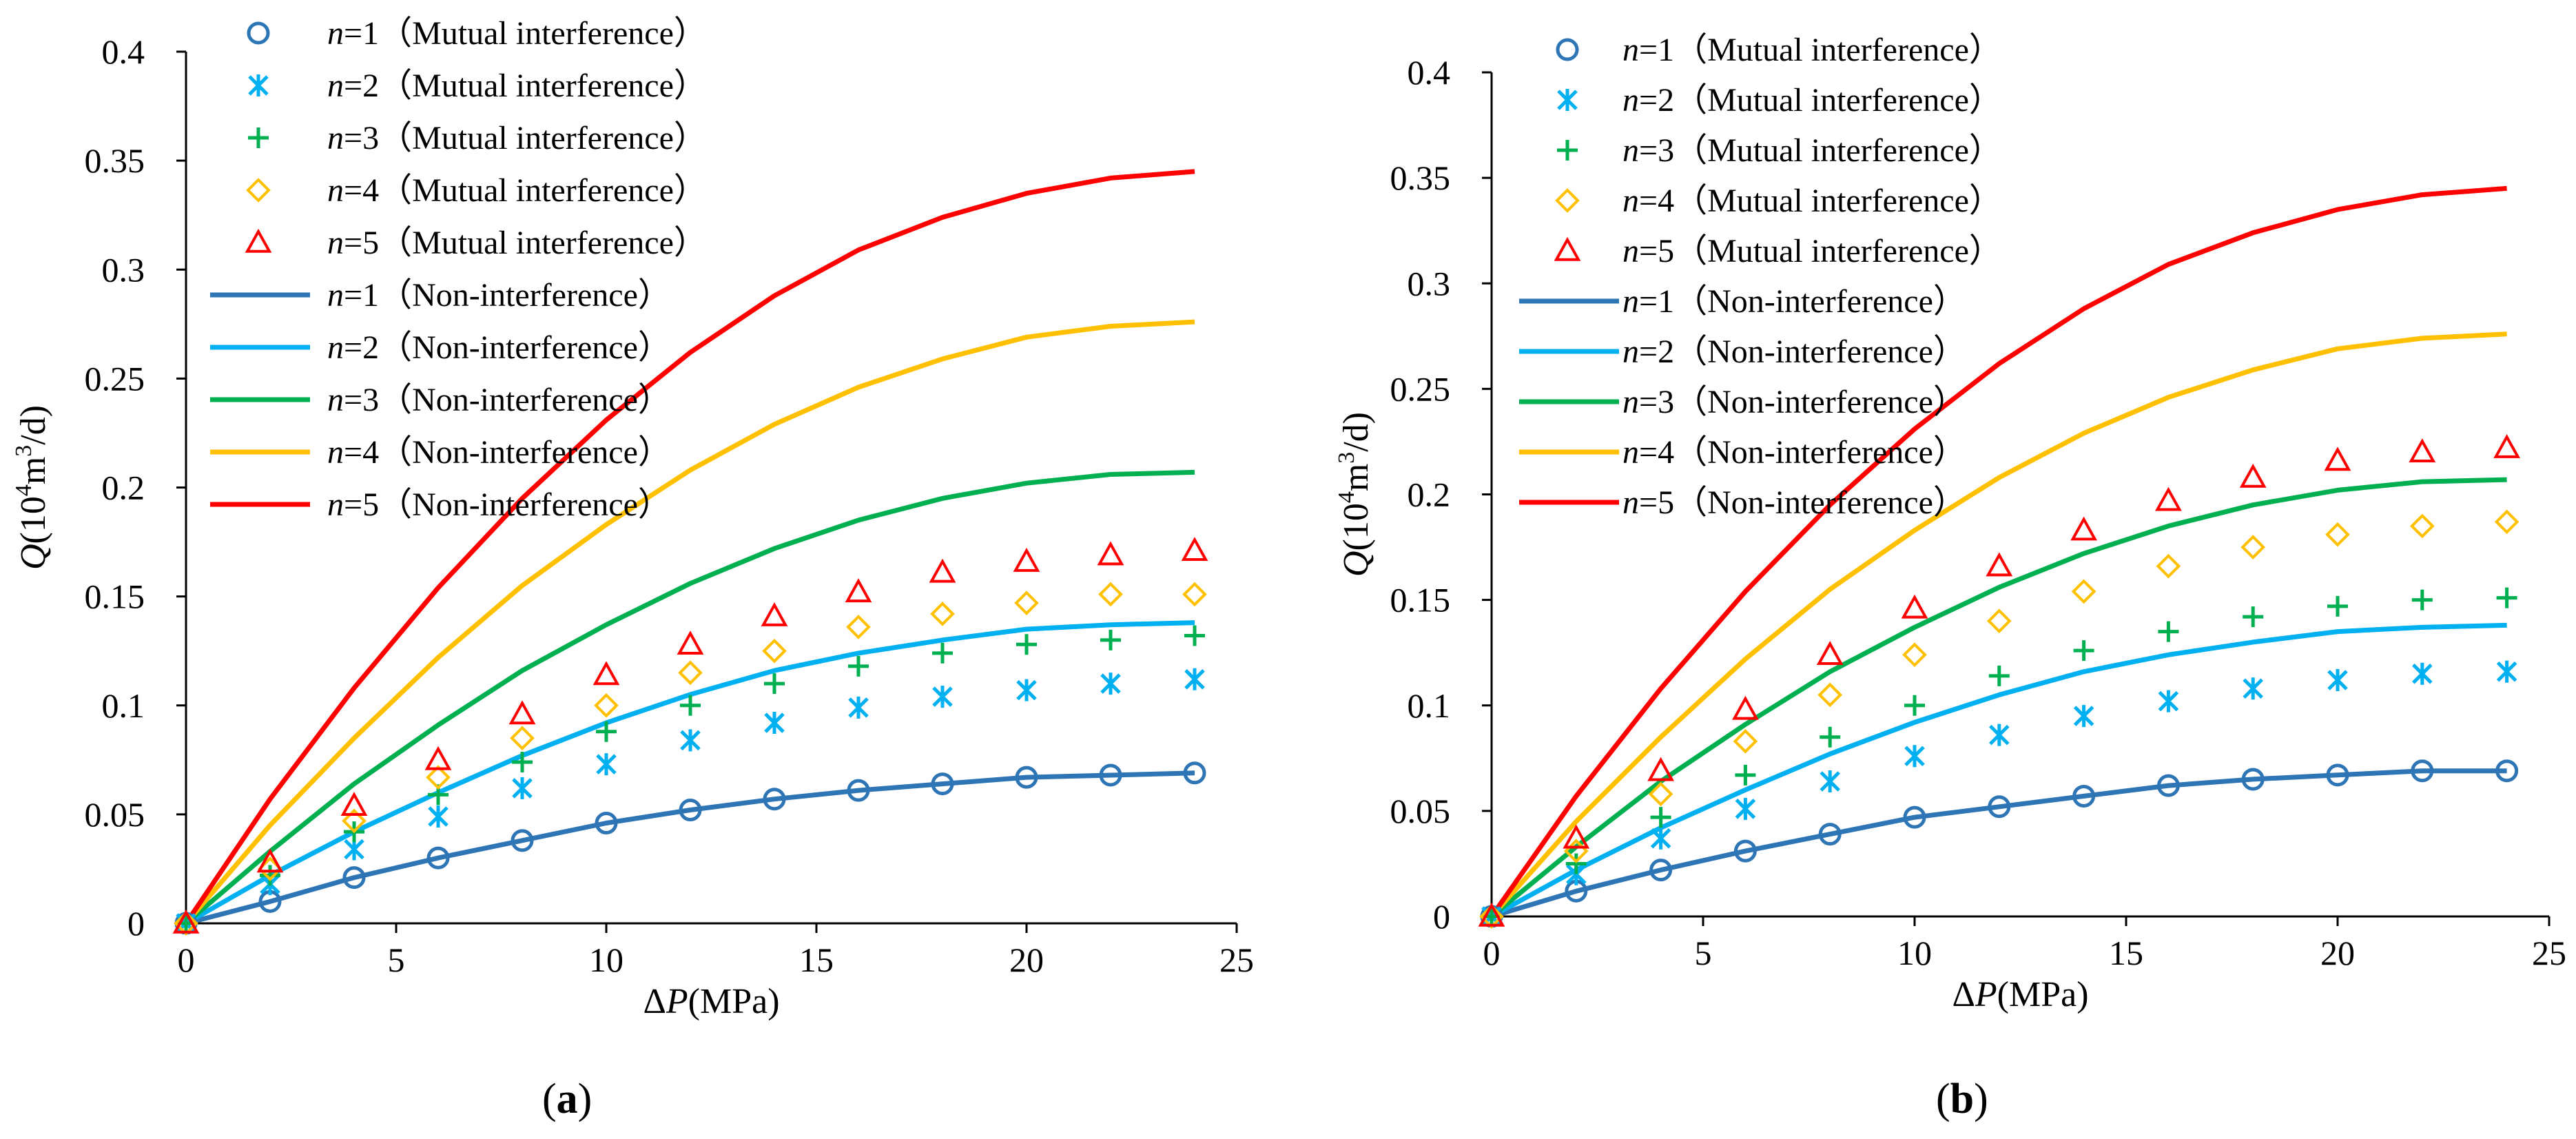  I want to click on legend-item: n=1（Non-interference）, so click(440, 295).